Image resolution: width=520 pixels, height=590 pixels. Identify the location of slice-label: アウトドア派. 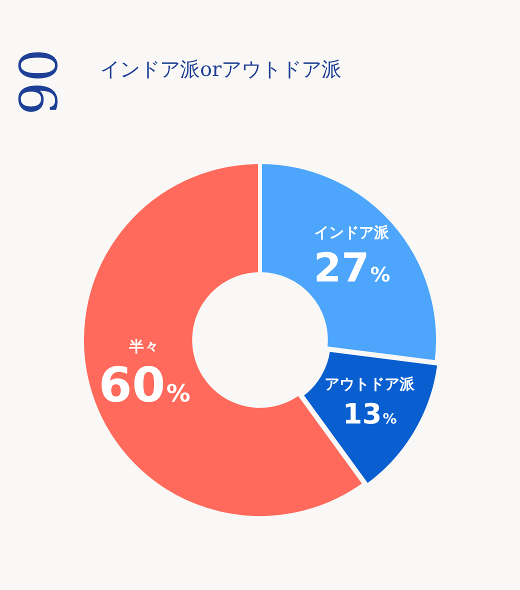
(370, 384).